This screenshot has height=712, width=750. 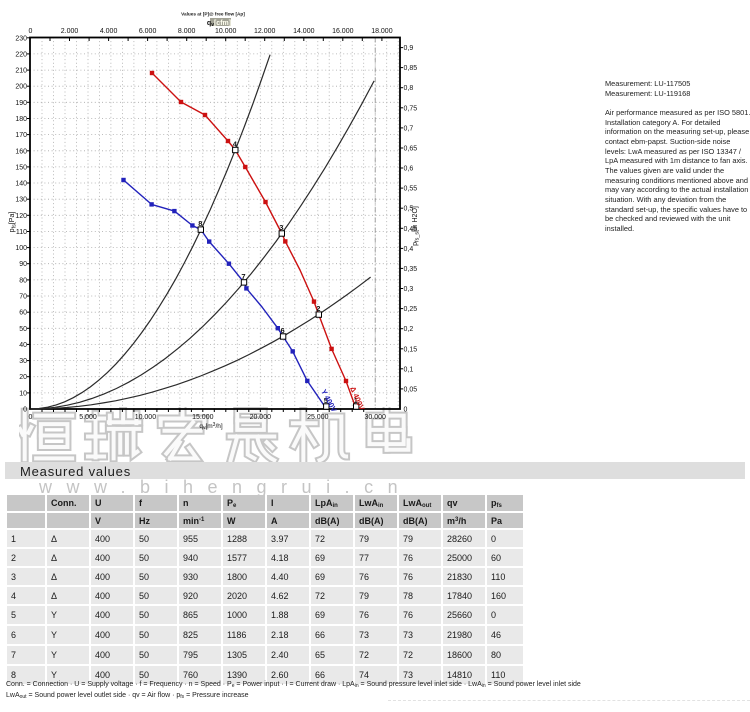 I want to click on svg-text: 80, so click(x=23, y=280).